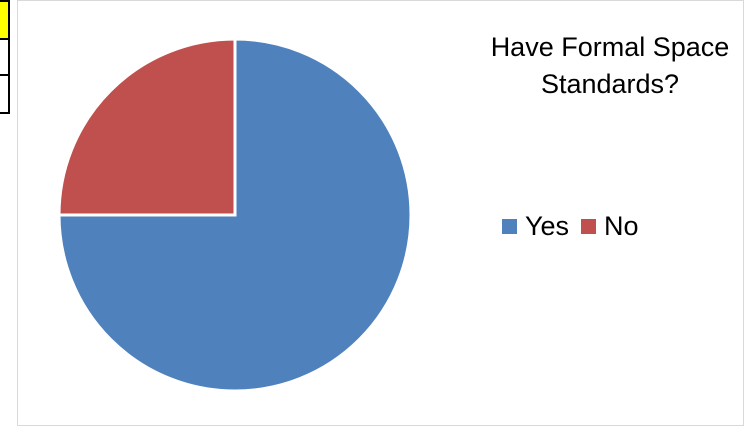 The image size is (746, 428). I want to click on chart-legend: Yes No, so click(576, 226).